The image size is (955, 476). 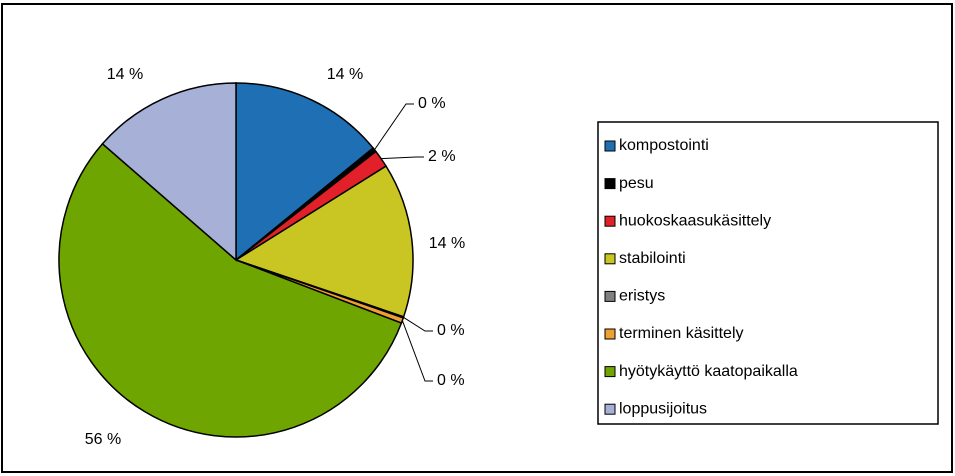 I want to click on legend-label: pesu, so click(x=636, y=183).